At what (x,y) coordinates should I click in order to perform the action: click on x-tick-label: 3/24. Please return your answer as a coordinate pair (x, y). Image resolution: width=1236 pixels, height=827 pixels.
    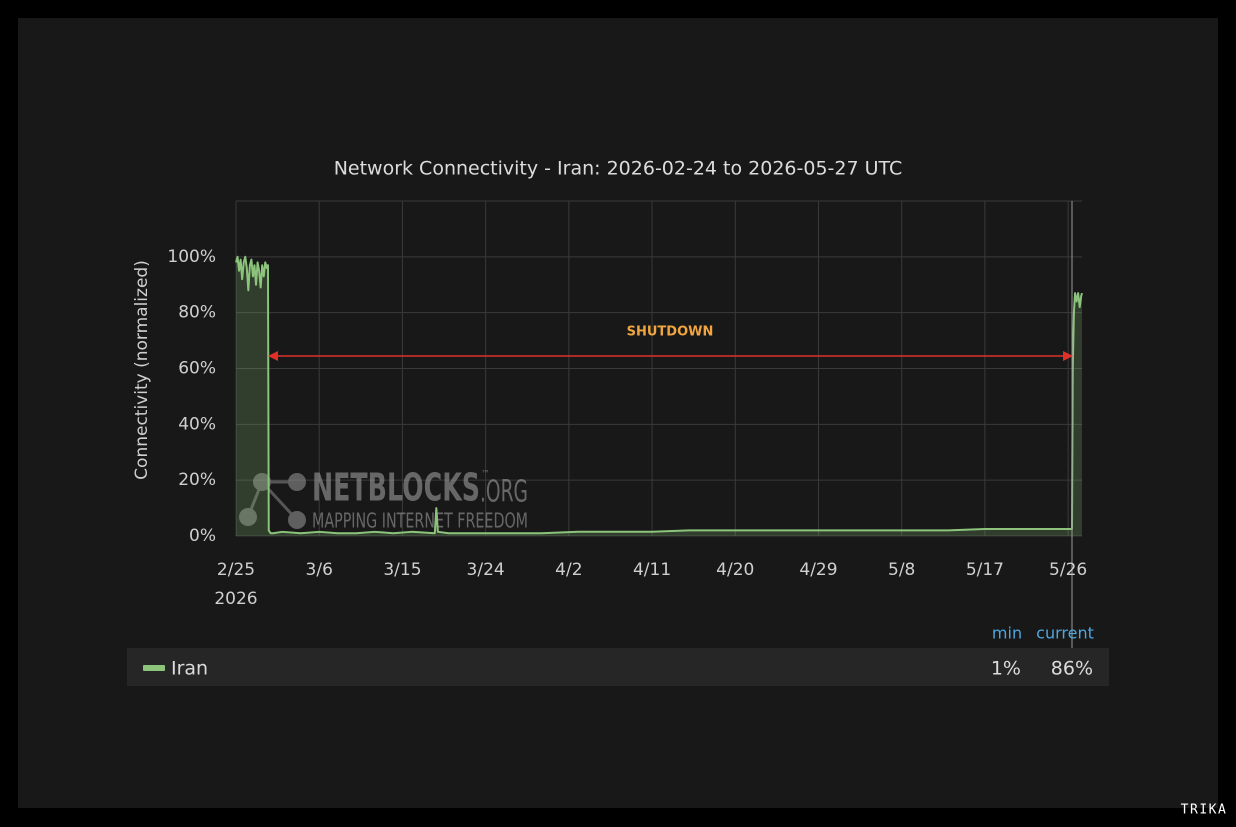
    Looking at the image, I should click on (486, 570).